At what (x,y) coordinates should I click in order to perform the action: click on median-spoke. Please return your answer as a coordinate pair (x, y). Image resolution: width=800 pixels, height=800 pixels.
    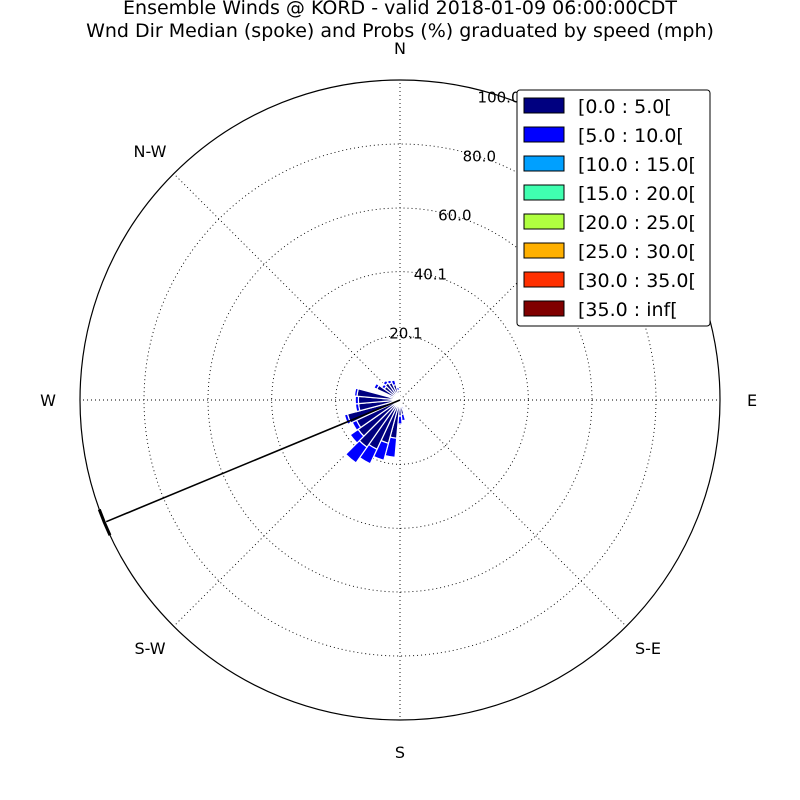
    Looking at the image, I should click on (249, 467).